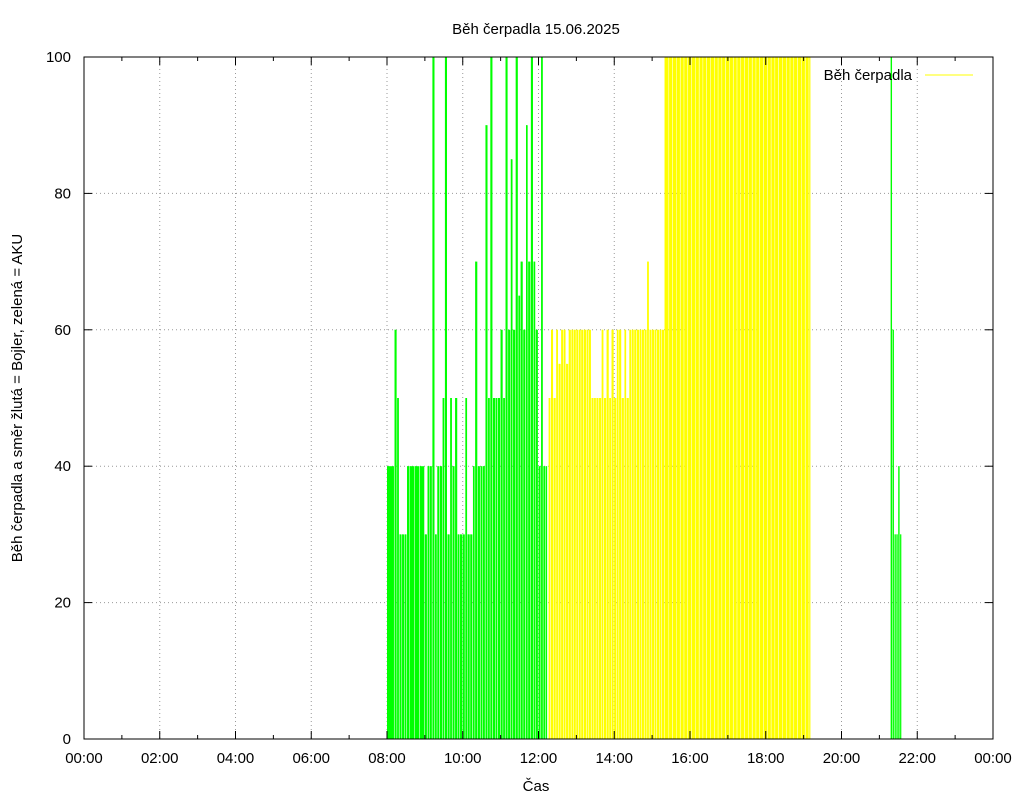 This screenshot has height=800, width=1024. Describe the element at coordinates (236, 758) in the screenshot. I see `x-tick-label: 04:00` at that location.